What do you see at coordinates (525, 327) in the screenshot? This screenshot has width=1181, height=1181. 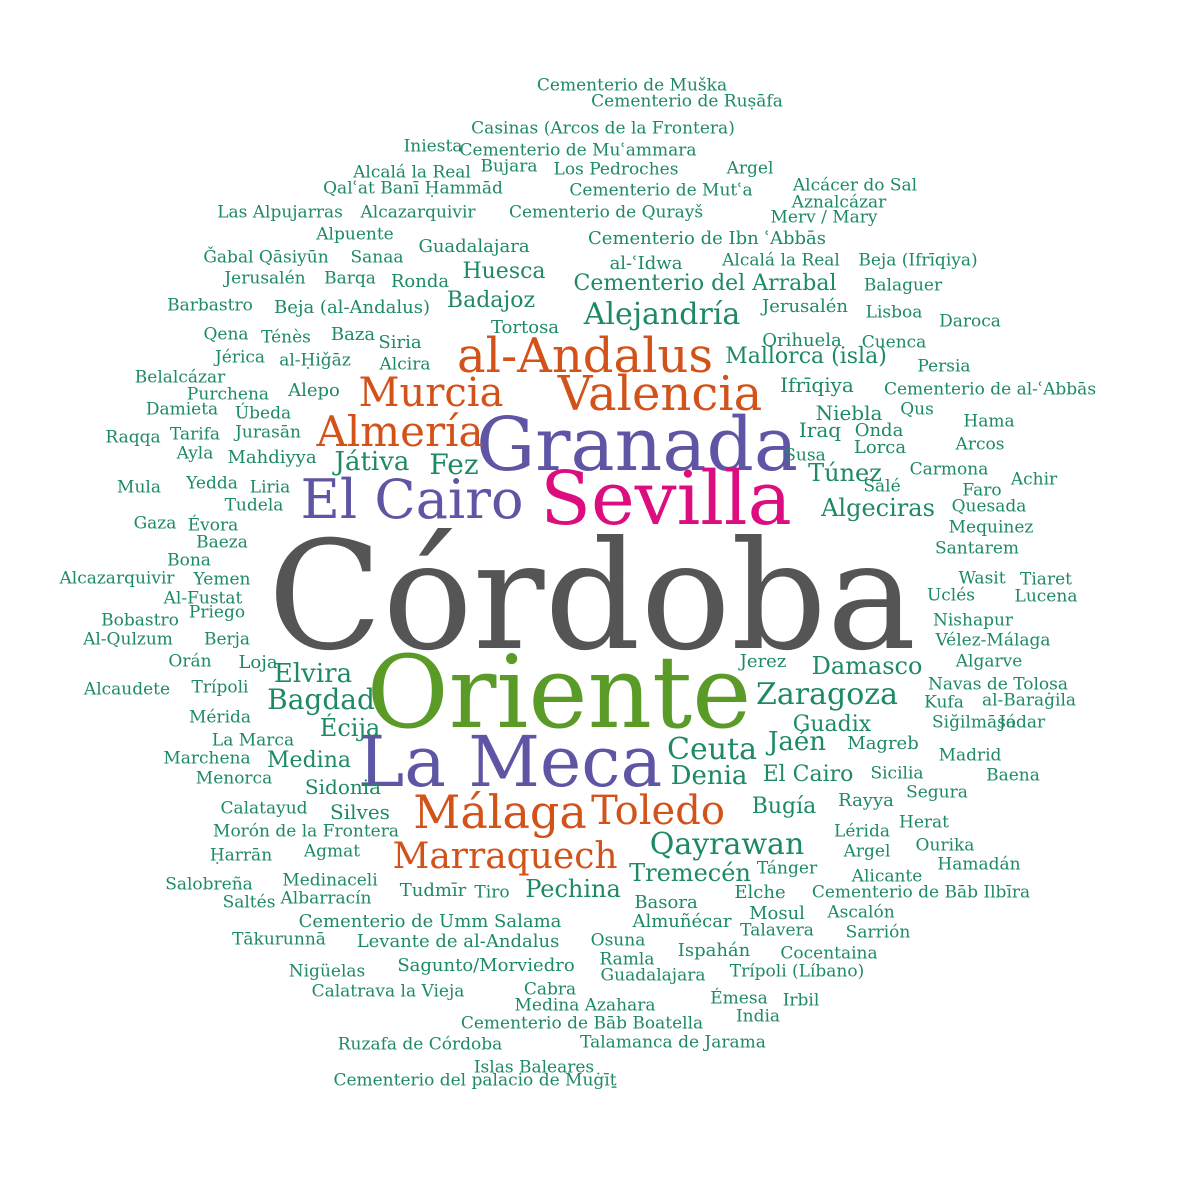 I see `cloud-word: Tortosa` at bounding box center [525, 327].